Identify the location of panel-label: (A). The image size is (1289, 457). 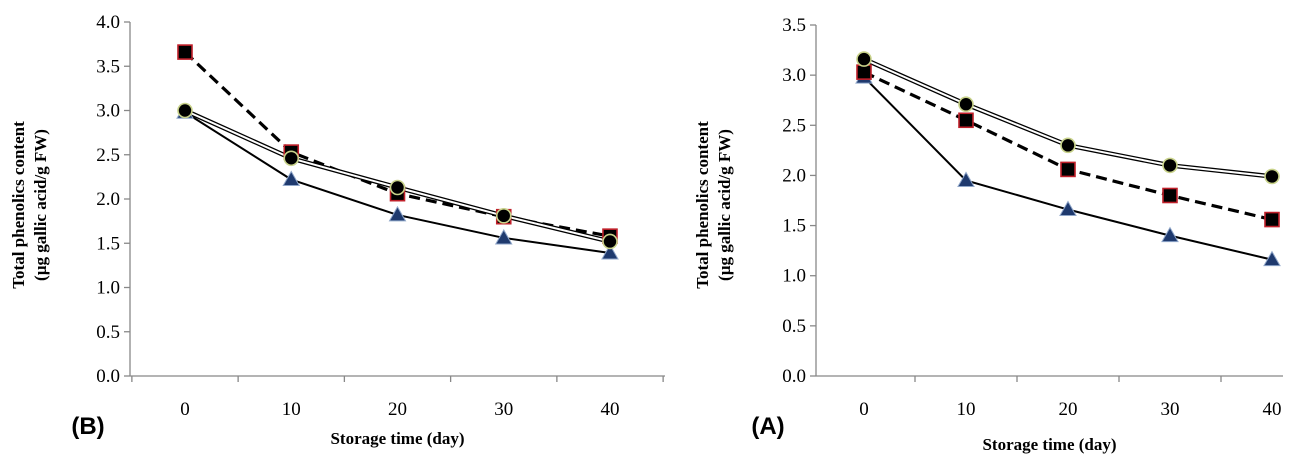
(767, 426).